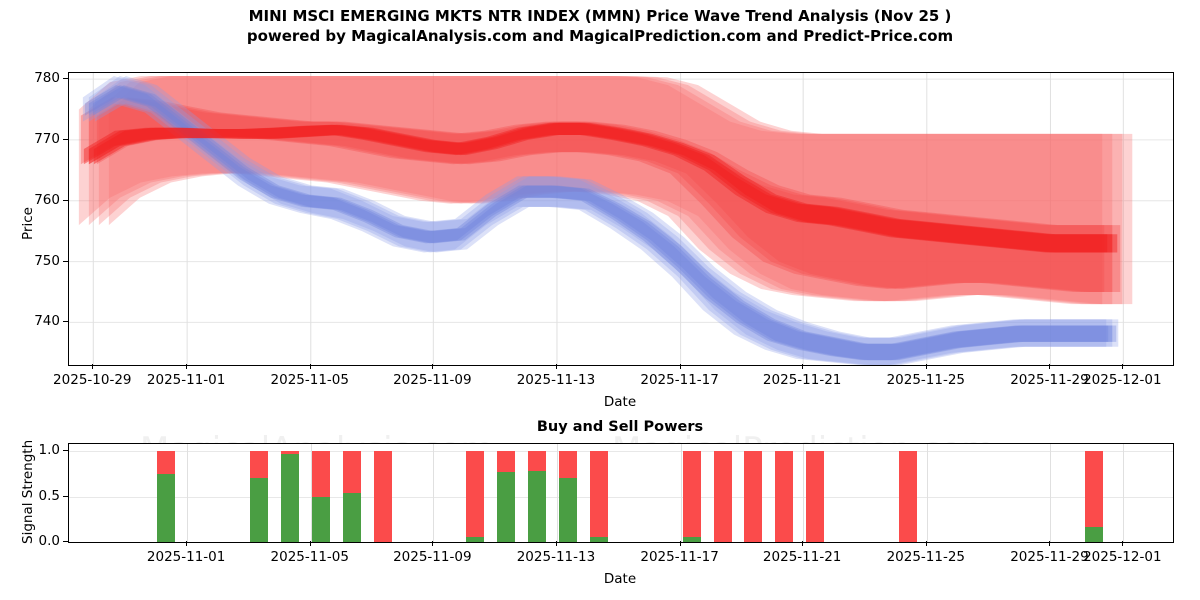  Describe the element at coordinates (620, 427) in the screenshot. I see `buy-sell-powers-title: Buy and Sell Powers` at that location.